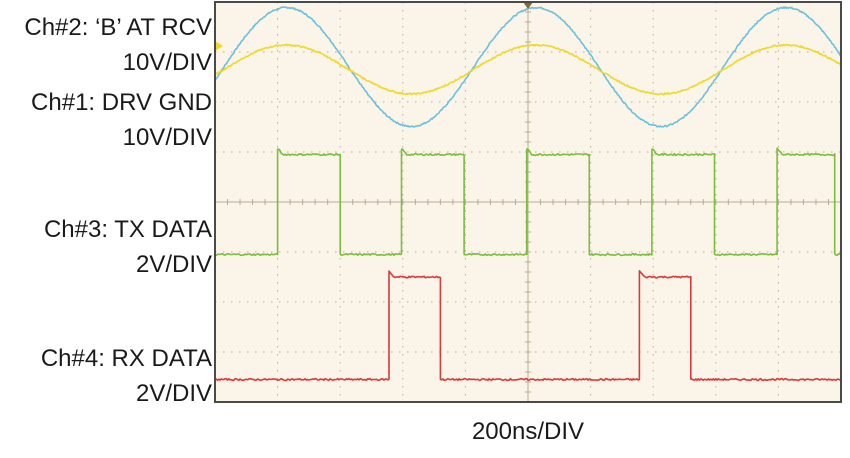 Image resolution: width=850 pixels, height=458 pixels. I want to click on ch4-scale-label: 2V/DIV, so click(173, 393).